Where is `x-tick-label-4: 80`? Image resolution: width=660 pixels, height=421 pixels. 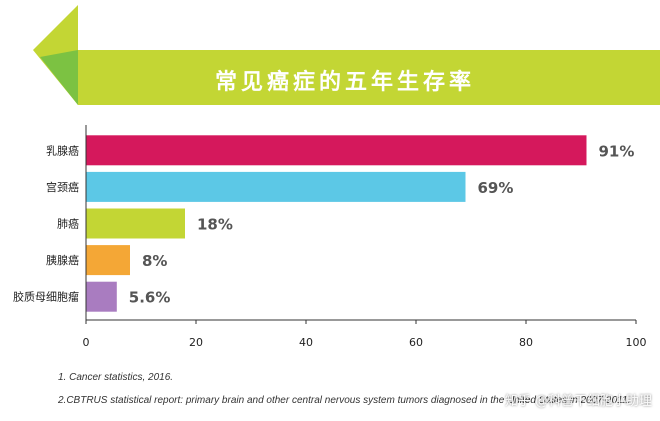
x-tick-label-4: 80 is located at coordinates (526, 342).